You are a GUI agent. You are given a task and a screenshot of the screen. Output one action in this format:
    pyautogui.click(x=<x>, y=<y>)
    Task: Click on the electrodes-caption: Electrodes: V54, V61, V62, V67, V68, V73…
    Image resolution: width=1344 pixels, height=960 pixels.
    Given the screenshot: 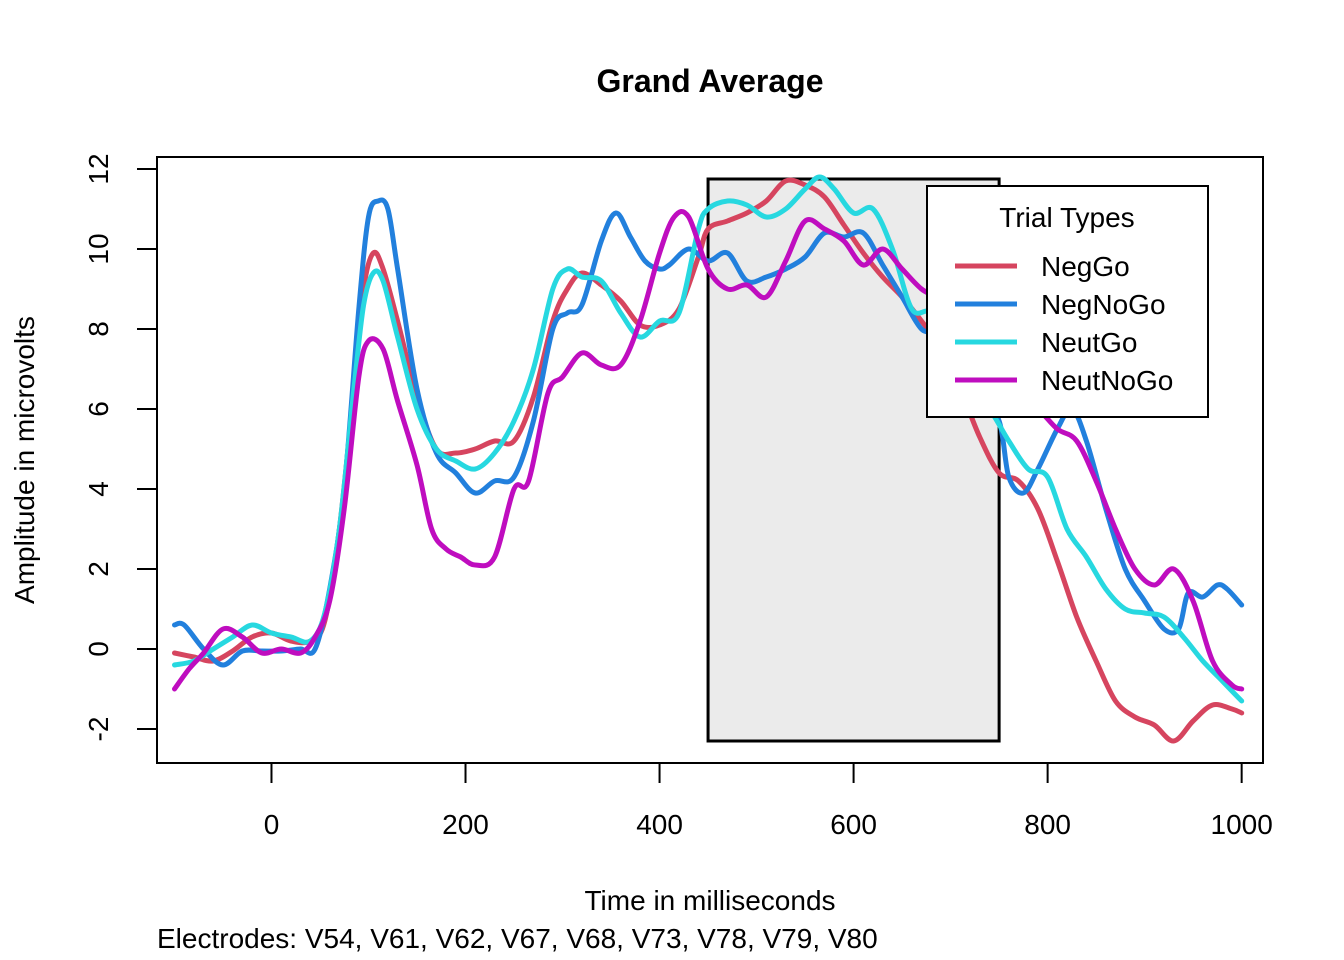 What is the action you would take?
    pyautogui.click(x=517, y=938)
    